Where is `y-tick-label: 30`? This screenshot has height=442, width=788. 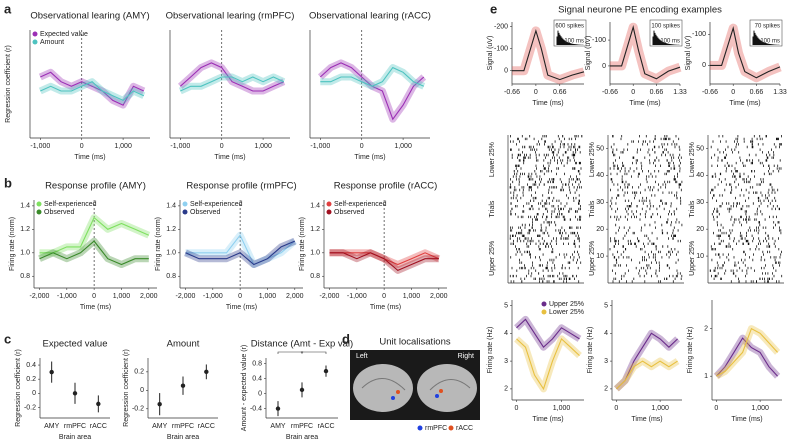
y-tick-label: 30 is located at coordinates (600, 202).